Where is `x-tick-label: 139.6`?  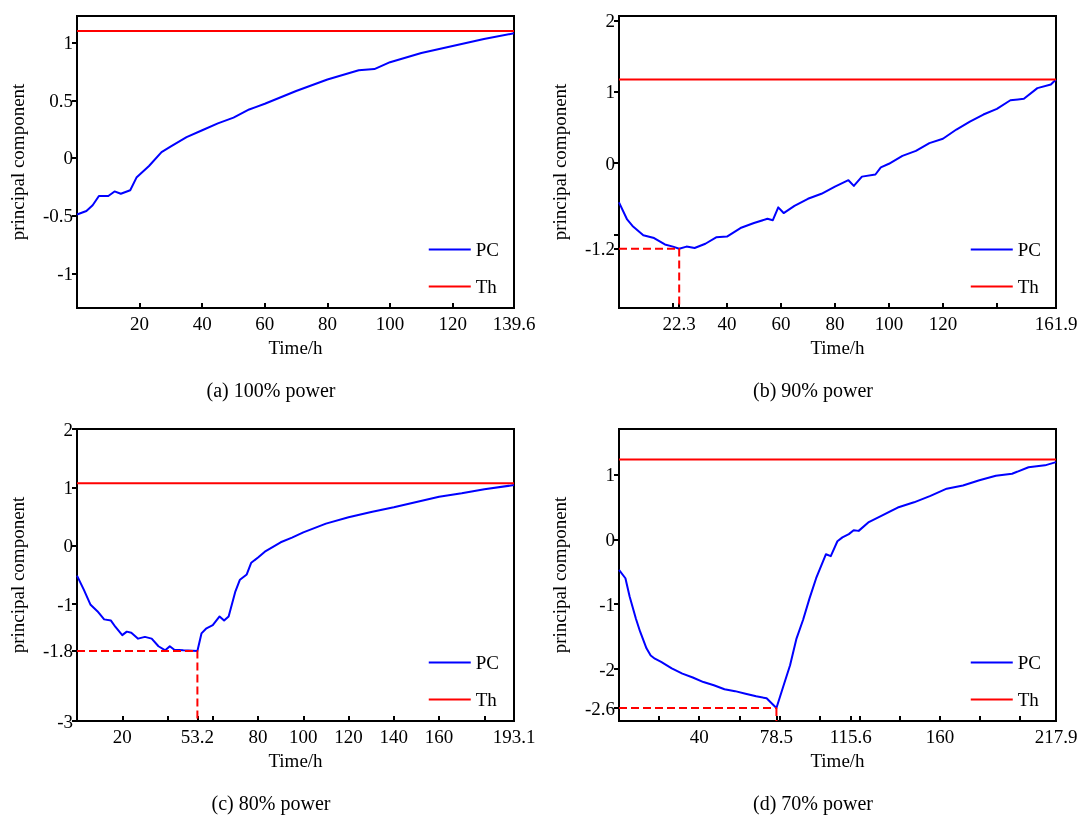
x-tick-label: 139.6 is located at coordinates (514, 323).